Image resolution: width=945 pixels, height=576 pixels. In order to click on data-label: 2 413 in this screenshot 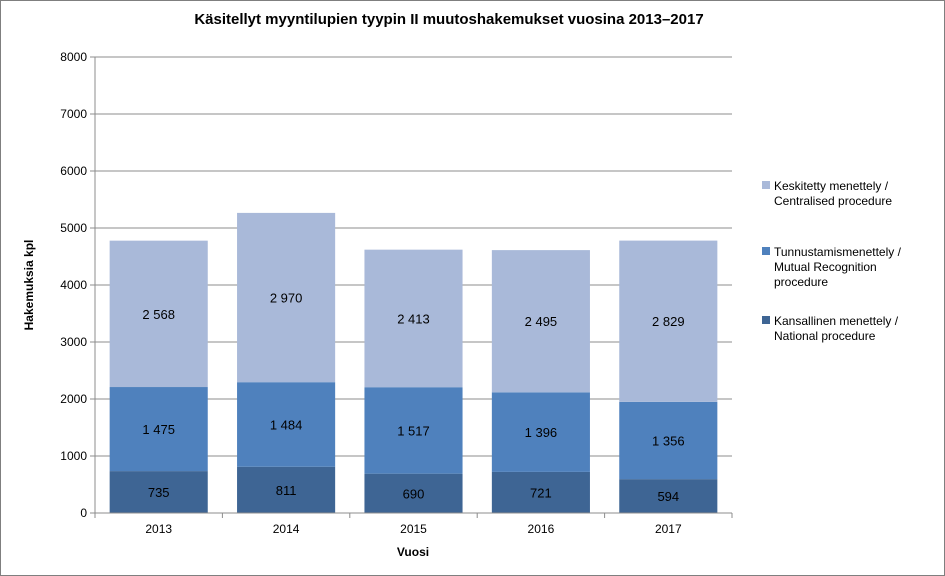, I will do `click(413, 318)`.